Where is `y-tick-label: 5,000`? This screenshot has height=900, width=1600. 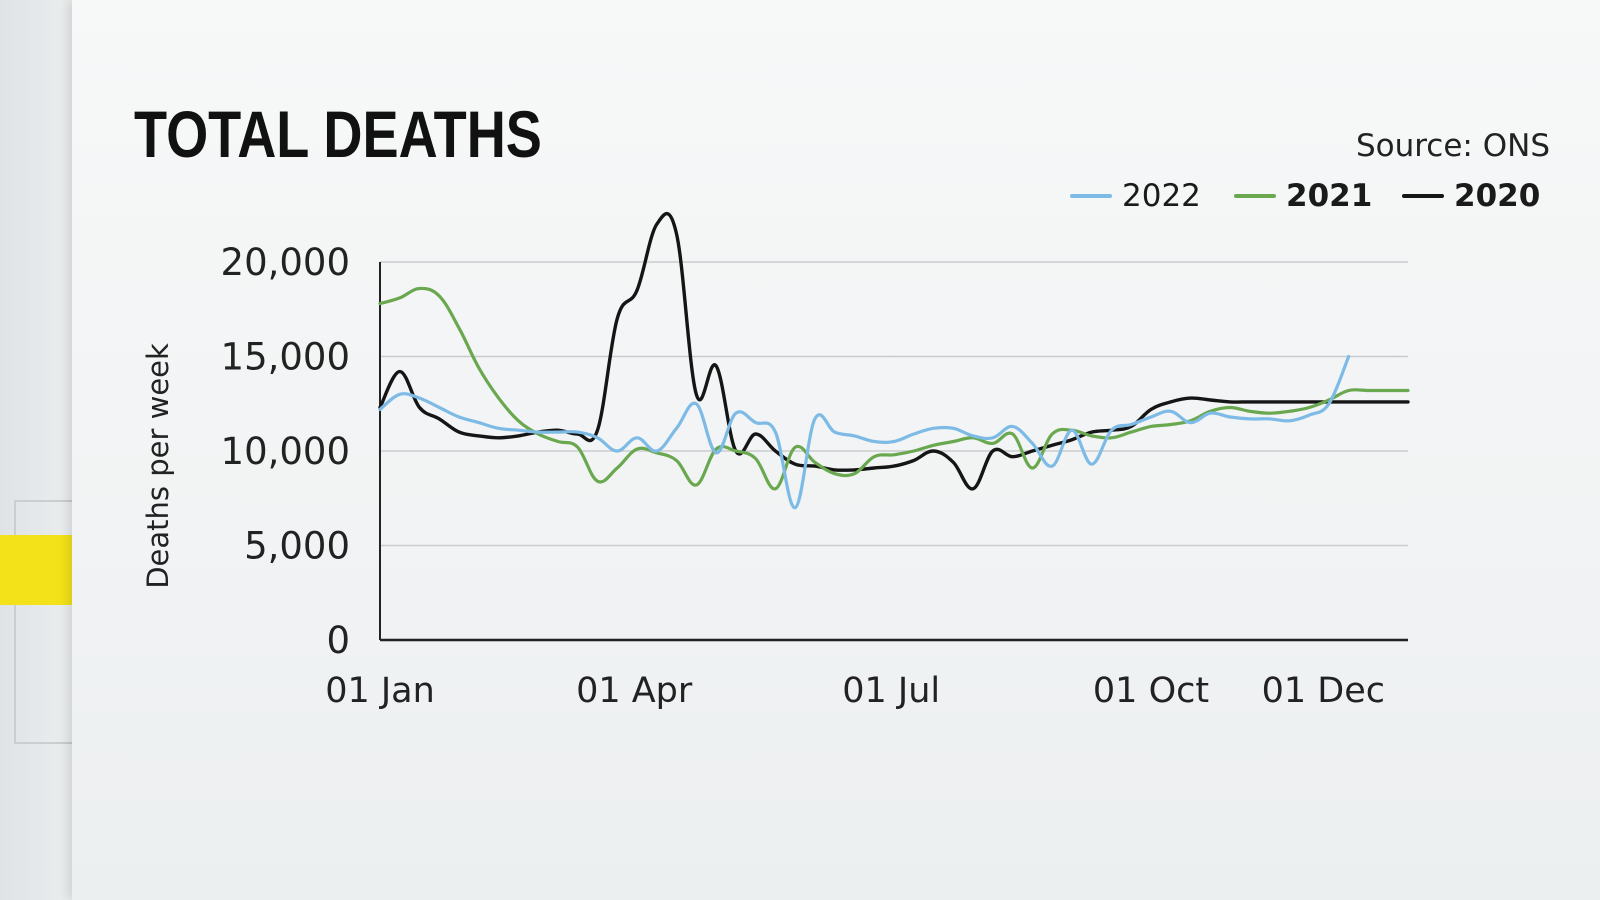
y-tick-label: 5,000 is located at coordinates (297, 546).